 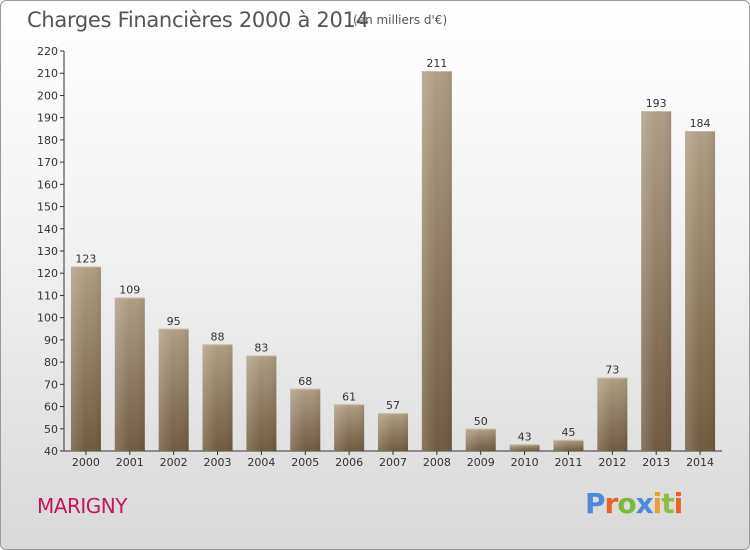 What do you see at coordinates (634, 503) in the screenshot?
I see `proxiti-logo: Proxiti` at bounding box center [634, 503].